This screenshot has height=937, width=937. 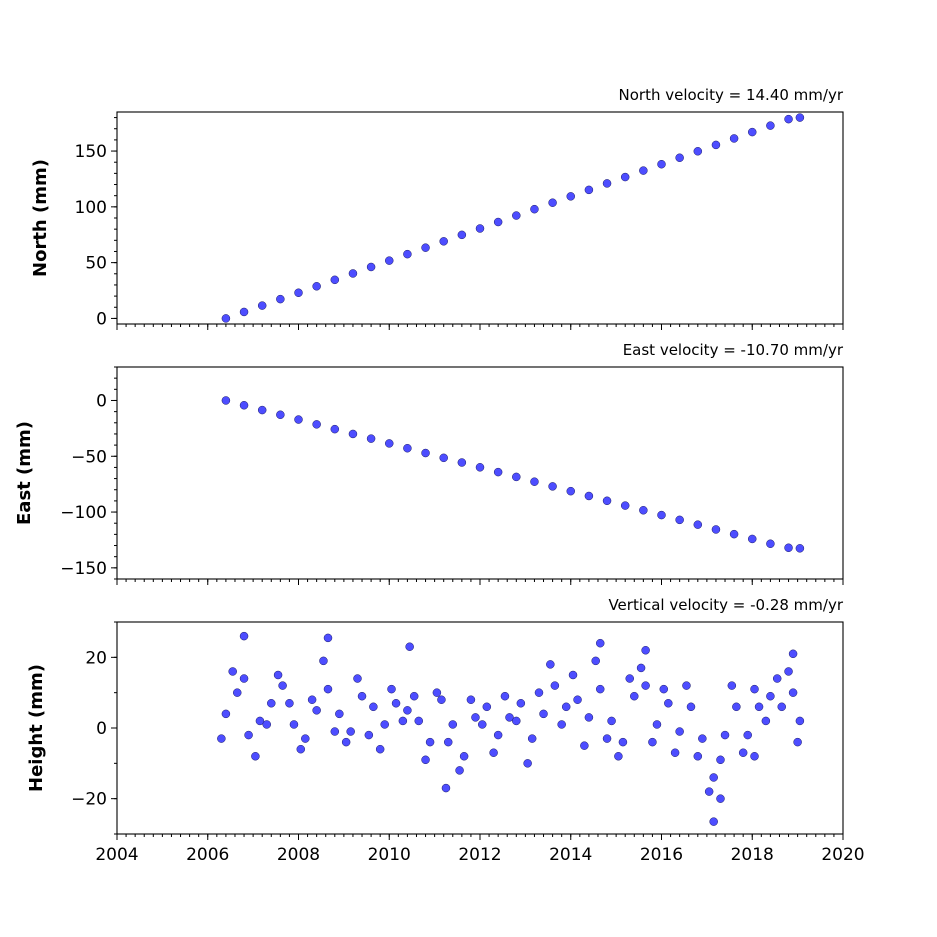 I want to click on north-y-axis-label: North (mm), so click(x=40, y=218).